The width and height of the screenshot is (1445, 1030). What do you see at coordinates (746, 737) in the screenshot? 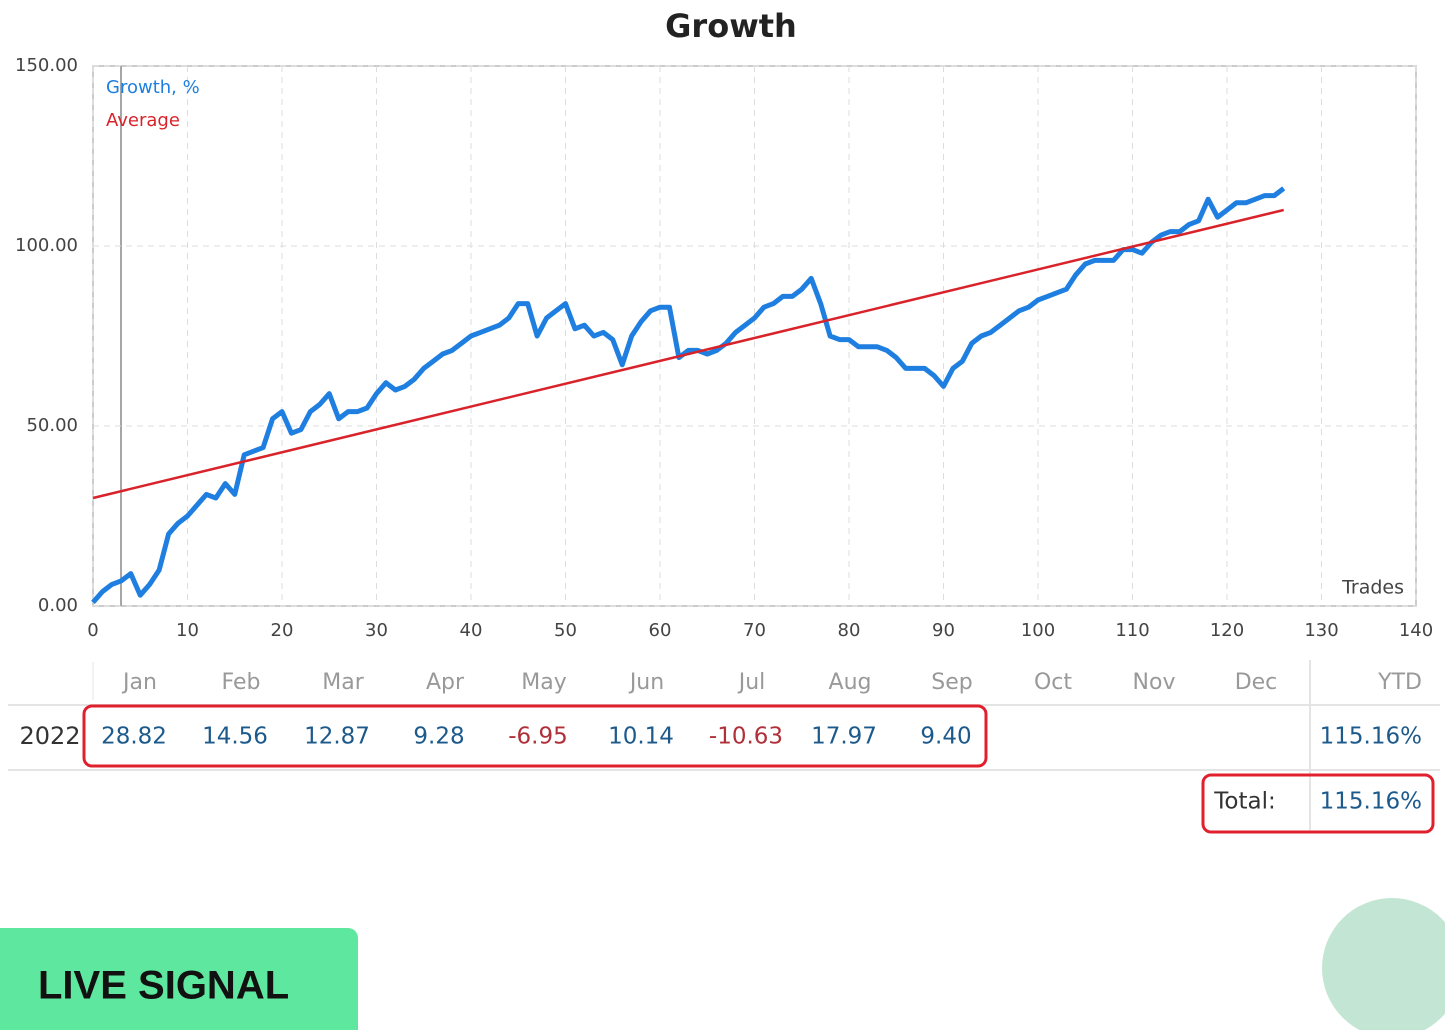
I see `month-value: -10.63` at bounding box center [746, 737].